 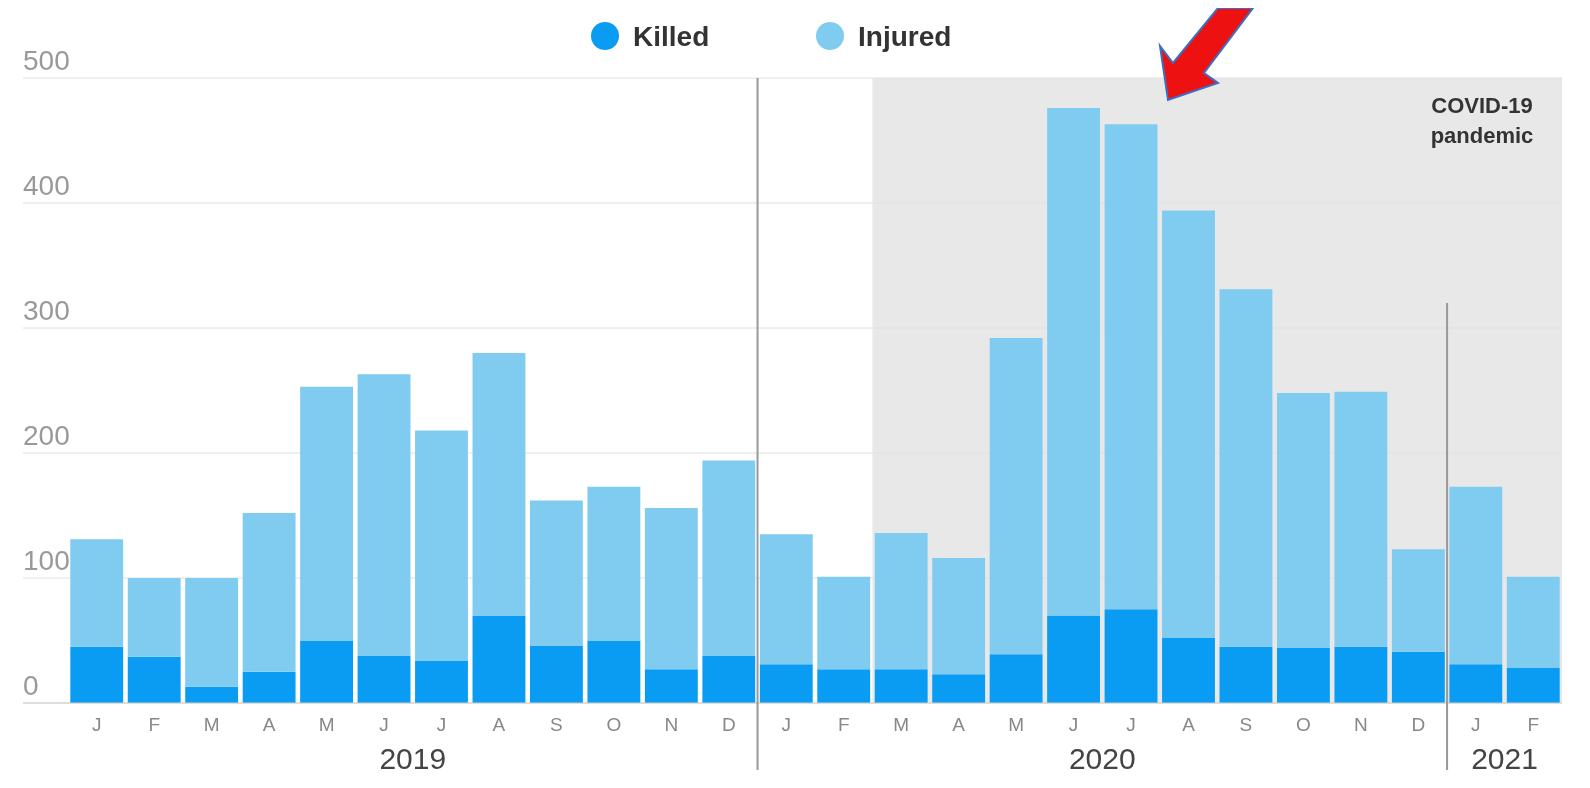 I want to click on y-tick-label: 100, so click(x=46, y=560).